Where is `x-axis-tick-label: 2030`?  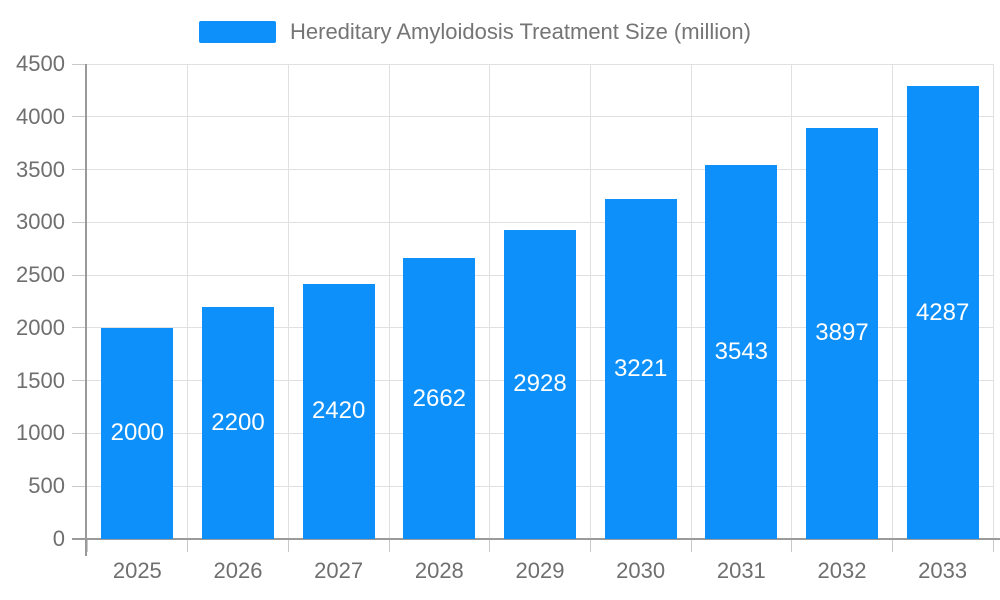 x-axis-tick-label: 2030 is located at coordinates (641, 570).